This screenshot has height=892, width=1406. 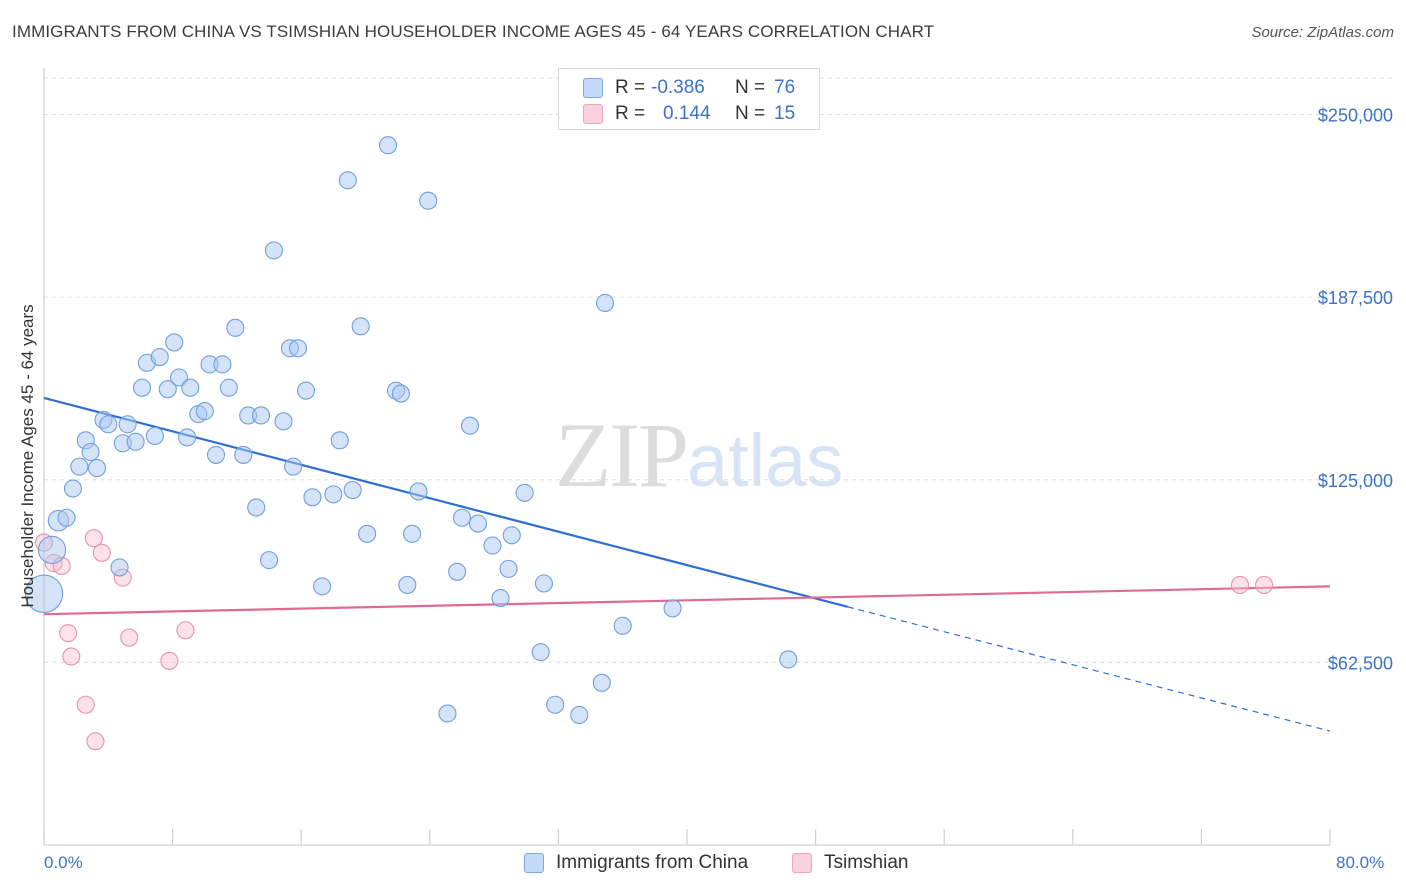 I want to click on china-trend-extension, so click(x=1089, y=669).